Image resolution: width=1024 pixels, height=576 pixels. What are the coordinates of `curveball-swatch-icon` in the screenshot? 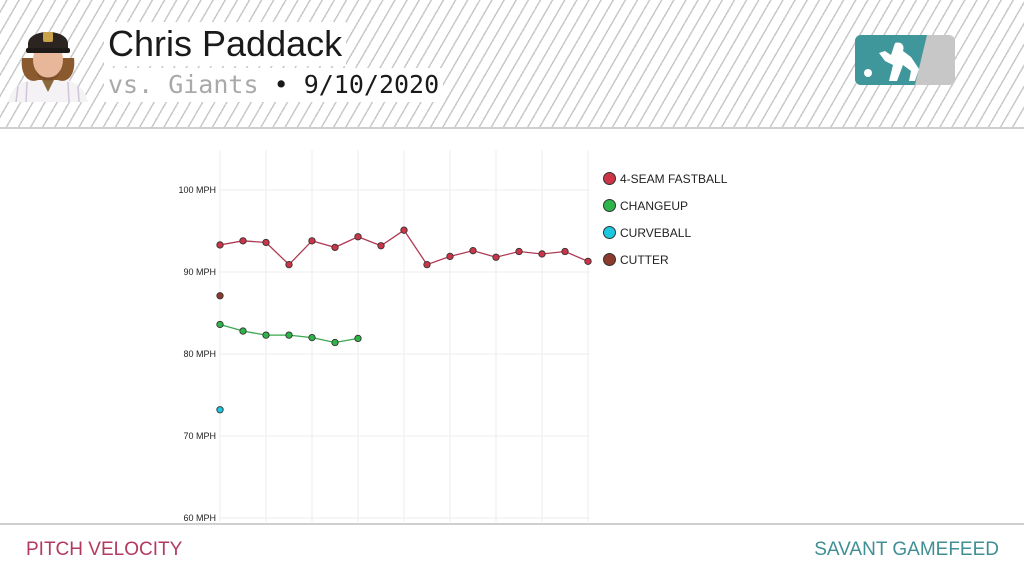 It's located at (609, 232).